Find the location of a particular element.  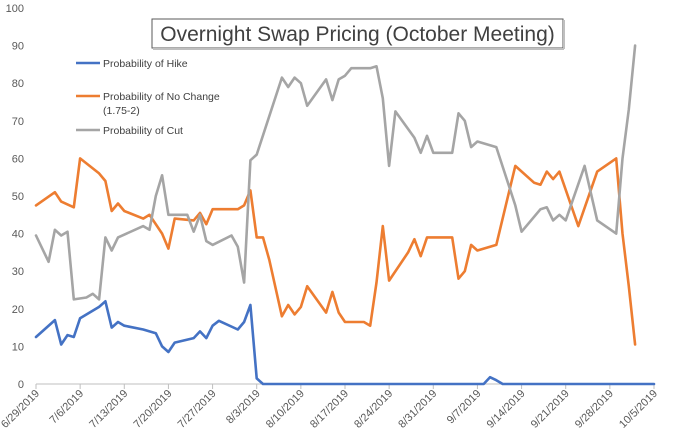

x-tick-label: 8/3/2019 is located at coordinates (243, 407).